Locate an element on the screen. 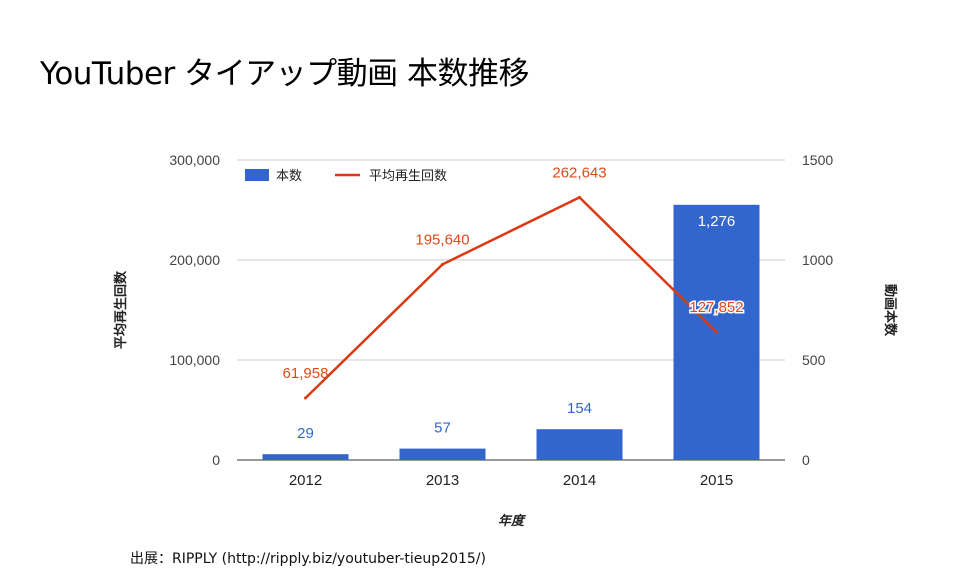 This screenshot has width=974, height=575. category-label: 2013 is located at coordinates (442, 480).